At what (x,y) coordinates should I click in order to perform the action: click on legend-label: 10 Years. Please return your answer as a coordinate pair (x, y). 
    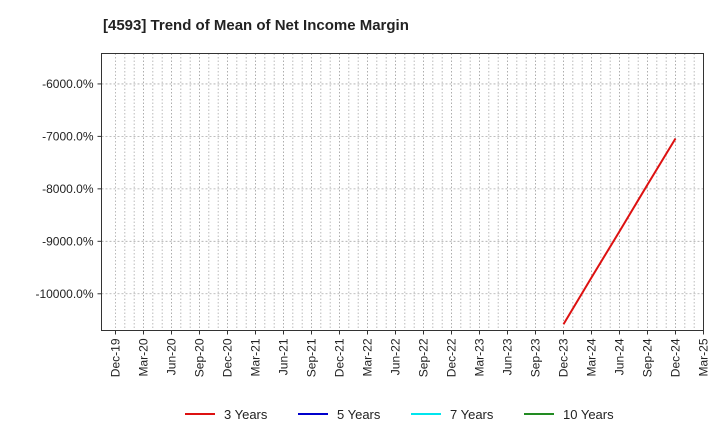
    Looking at the image, I should click on (588, 414).